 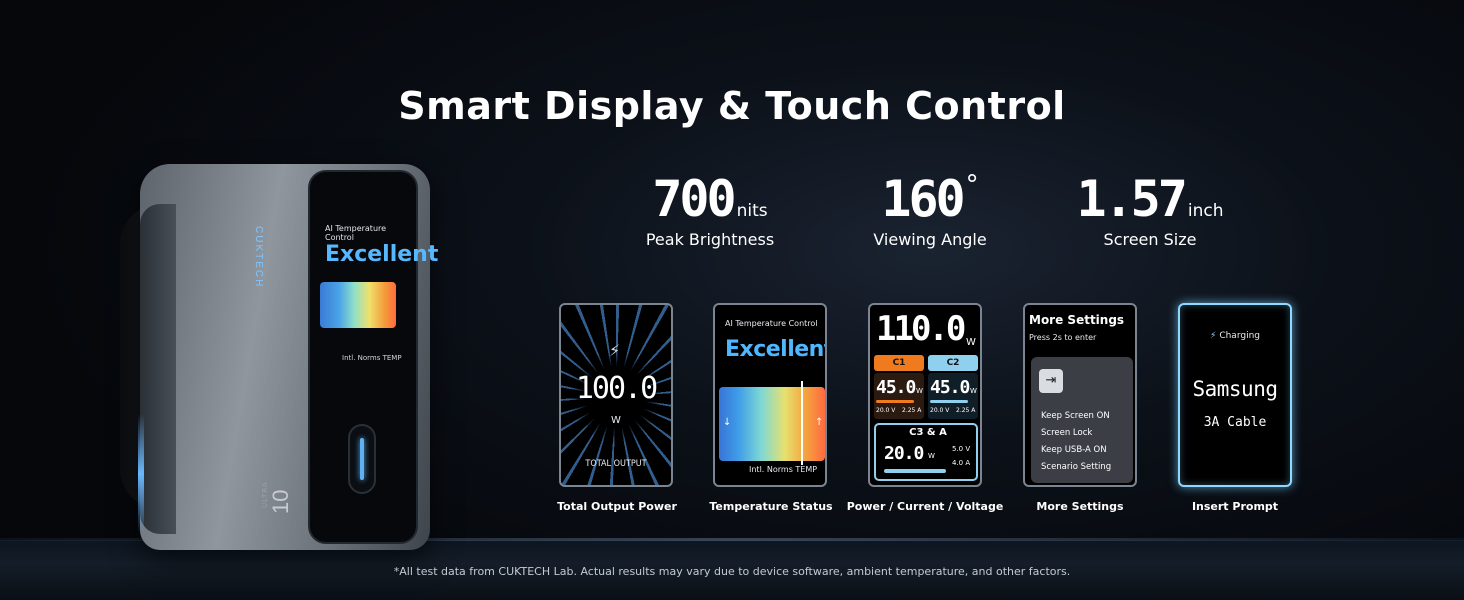 I want to click on charging-label: Charging, so click(x=1239, y=336).